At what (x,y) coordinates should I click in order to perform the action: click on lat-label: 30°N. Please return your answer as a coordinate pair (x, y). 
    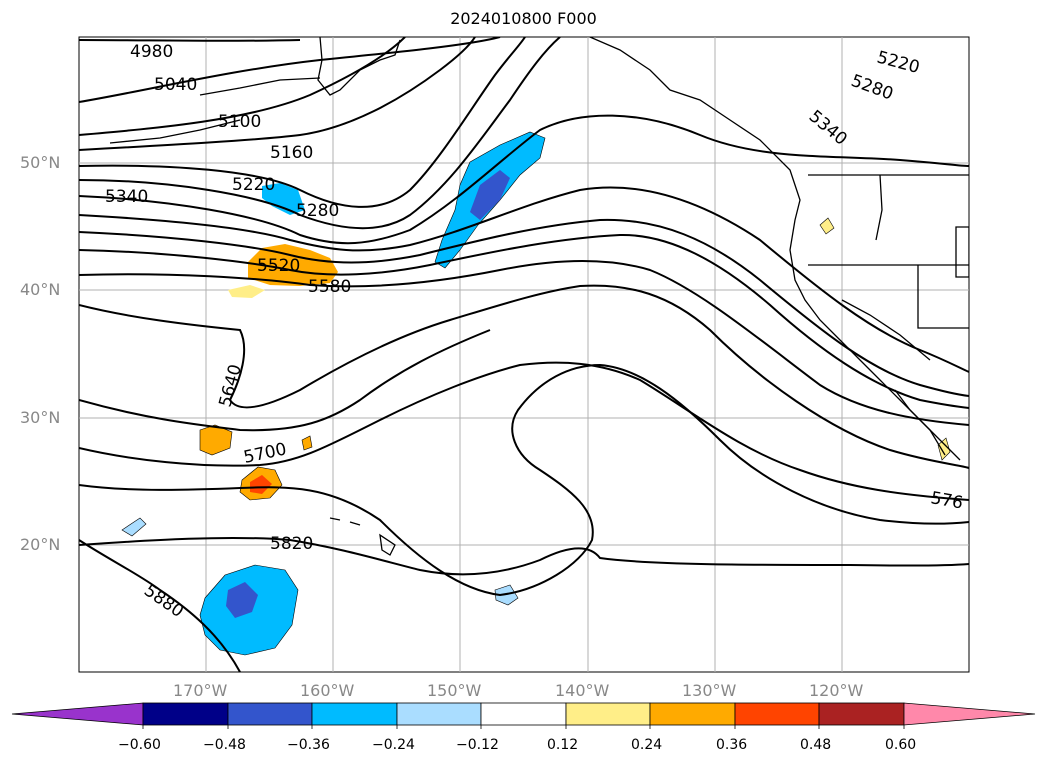
    Looking at the image, I should click on (40, 417).